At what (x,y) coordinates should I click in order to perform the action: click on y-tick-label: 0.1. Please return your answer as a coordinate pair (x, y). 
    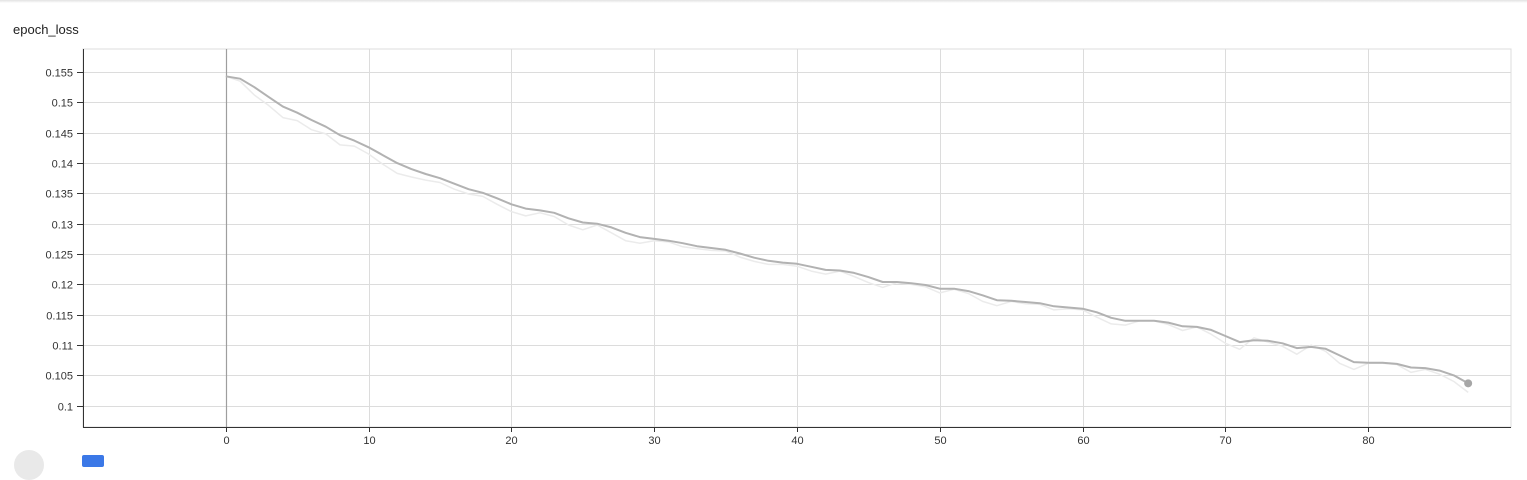
    Looking at the image, I should click on (65, 408).